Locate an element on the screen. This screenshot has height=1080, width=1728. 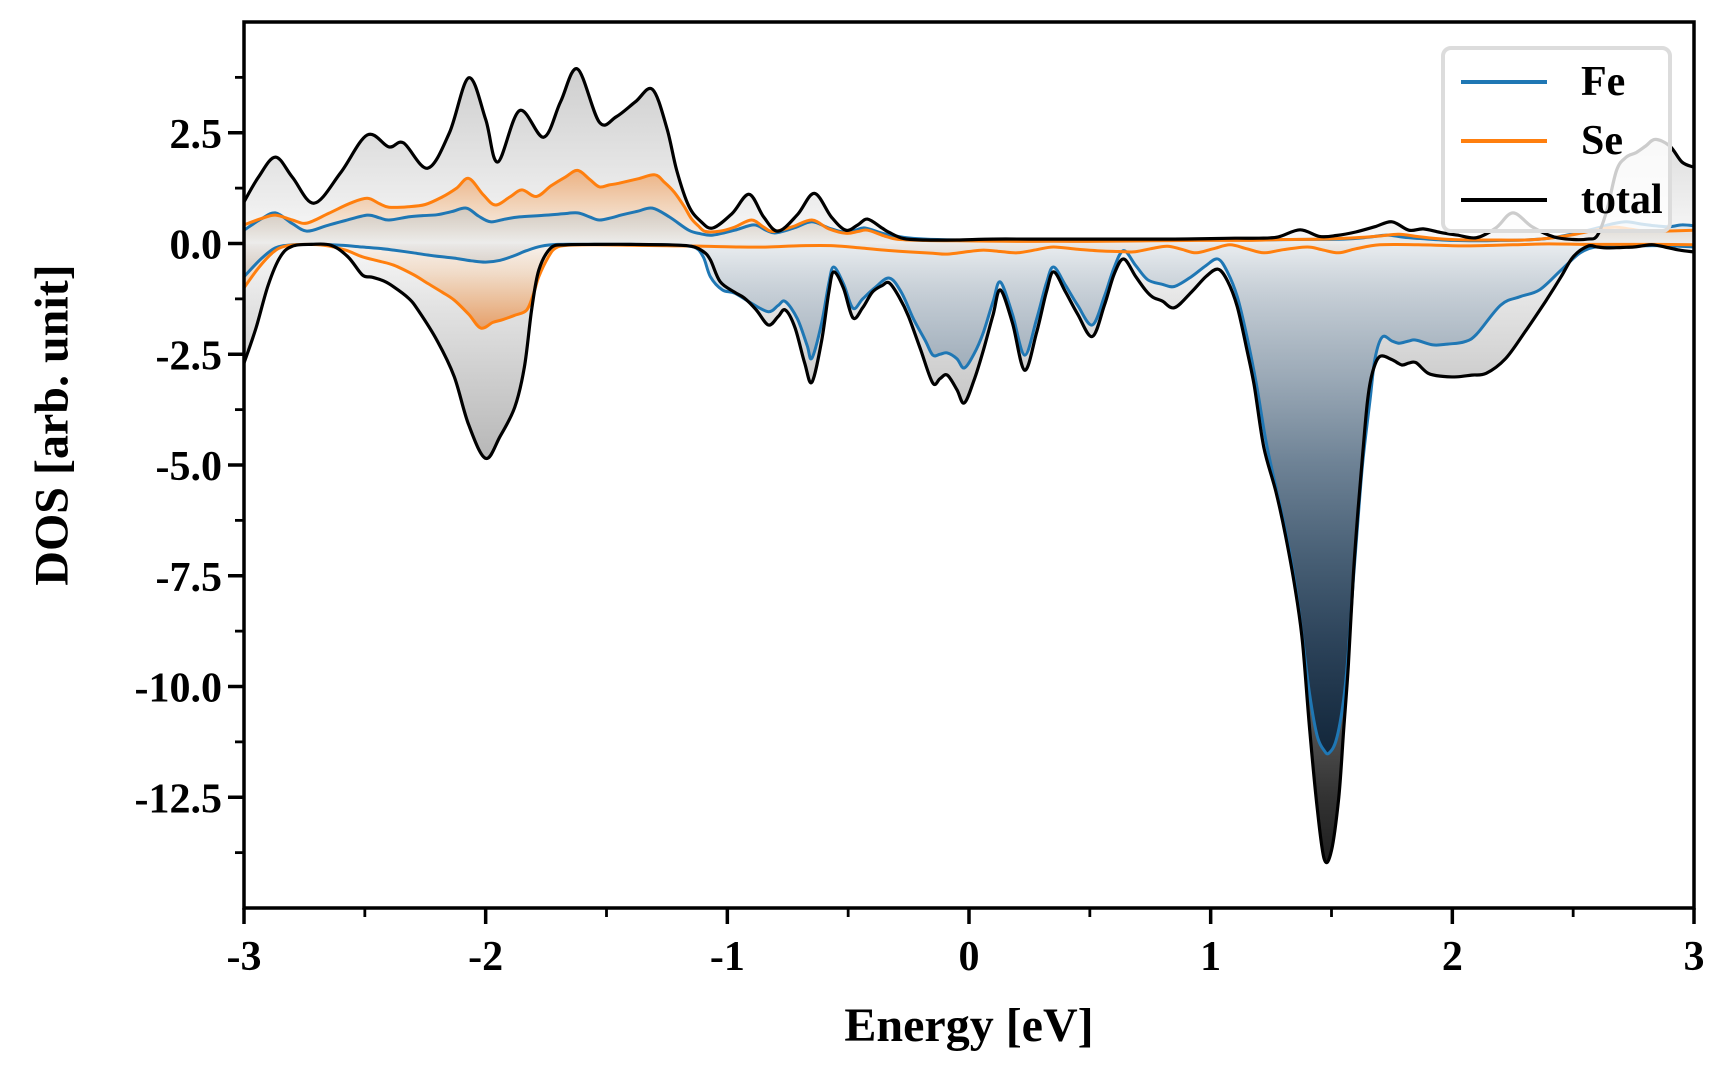
line-se_up is located at coordinates (969, 205).